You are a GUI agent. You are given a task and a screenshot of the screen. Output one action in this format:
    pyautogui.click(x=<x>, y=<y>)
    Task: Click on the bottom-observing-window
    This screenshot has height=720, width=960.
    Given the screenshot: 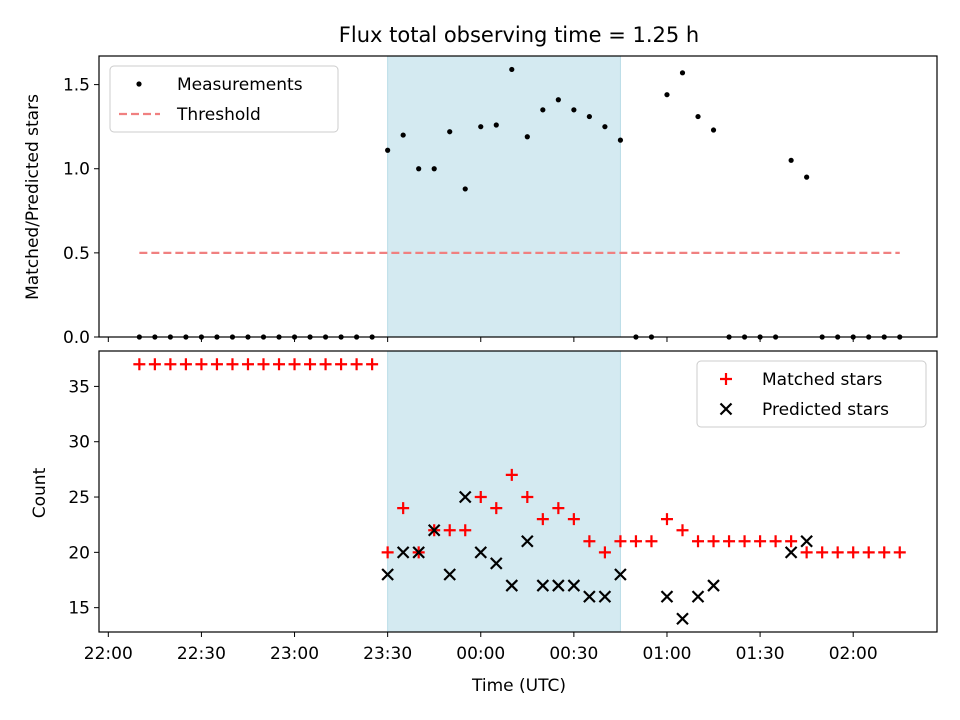 What is the action you would take?
    pyautogui.click(x=504, y=491)
    